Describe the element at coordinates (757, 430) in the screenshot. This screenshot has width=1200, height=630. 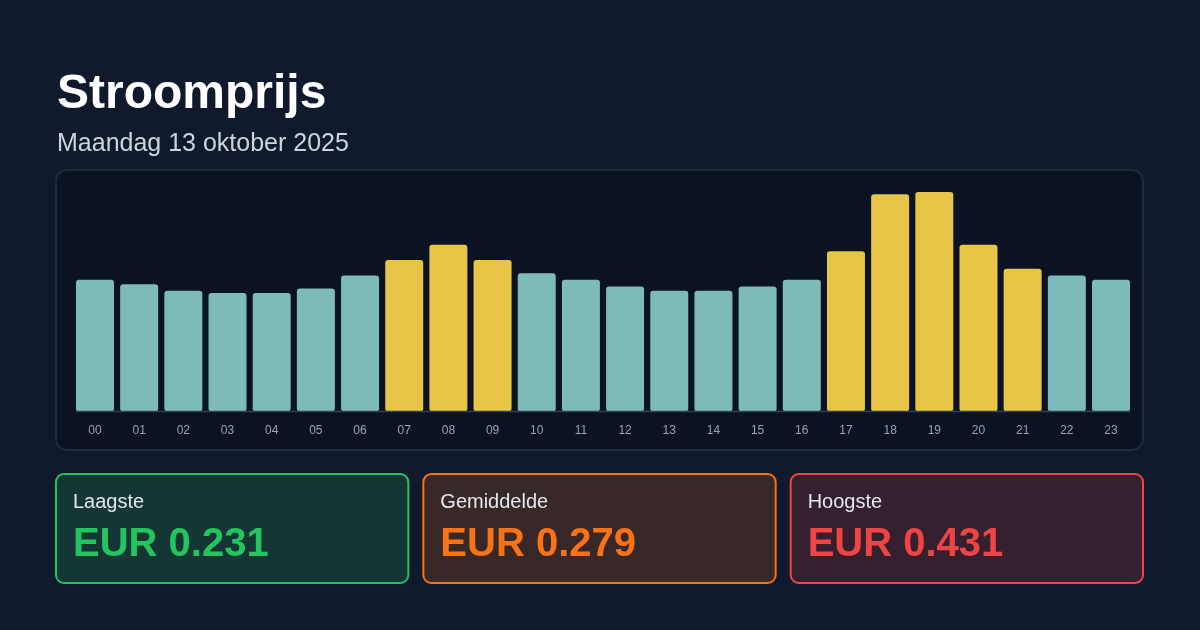
I see `x-tick-label: 15` at that location.